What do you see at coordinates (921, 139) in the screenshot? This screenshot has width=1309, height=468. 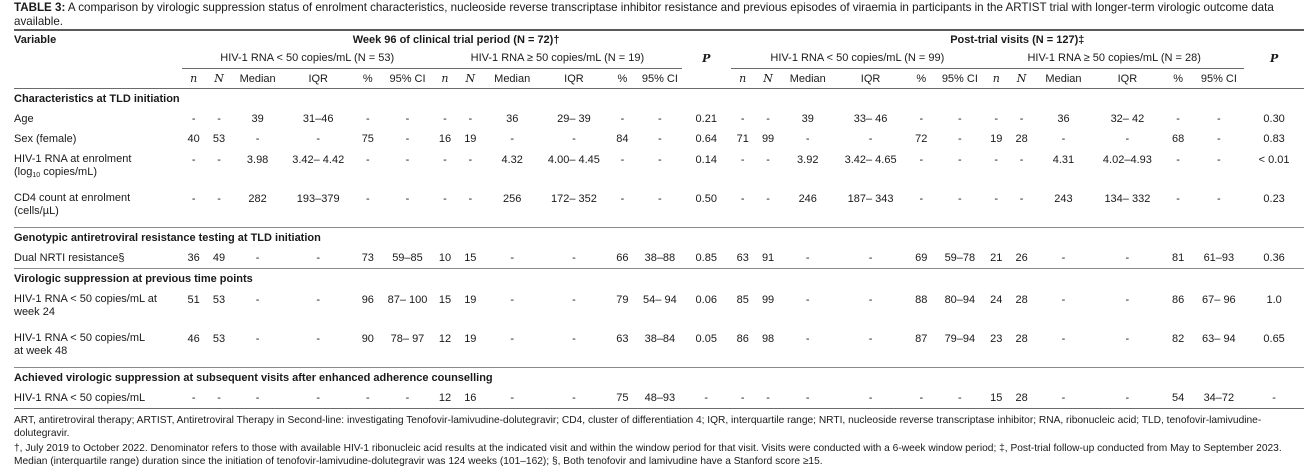 I see `table-cell: 72` at bounding box center [921, 139].